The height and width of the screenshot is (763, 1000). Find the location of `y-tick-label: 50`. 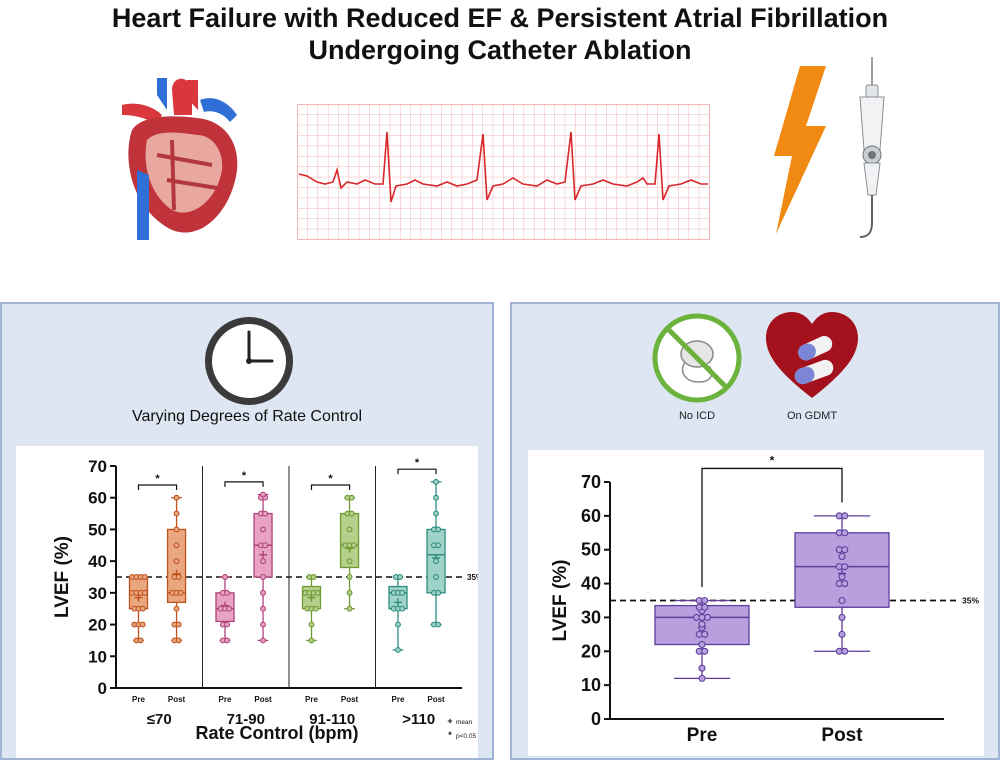

y-tick-label: 50 is located at coordinates (591, 550).